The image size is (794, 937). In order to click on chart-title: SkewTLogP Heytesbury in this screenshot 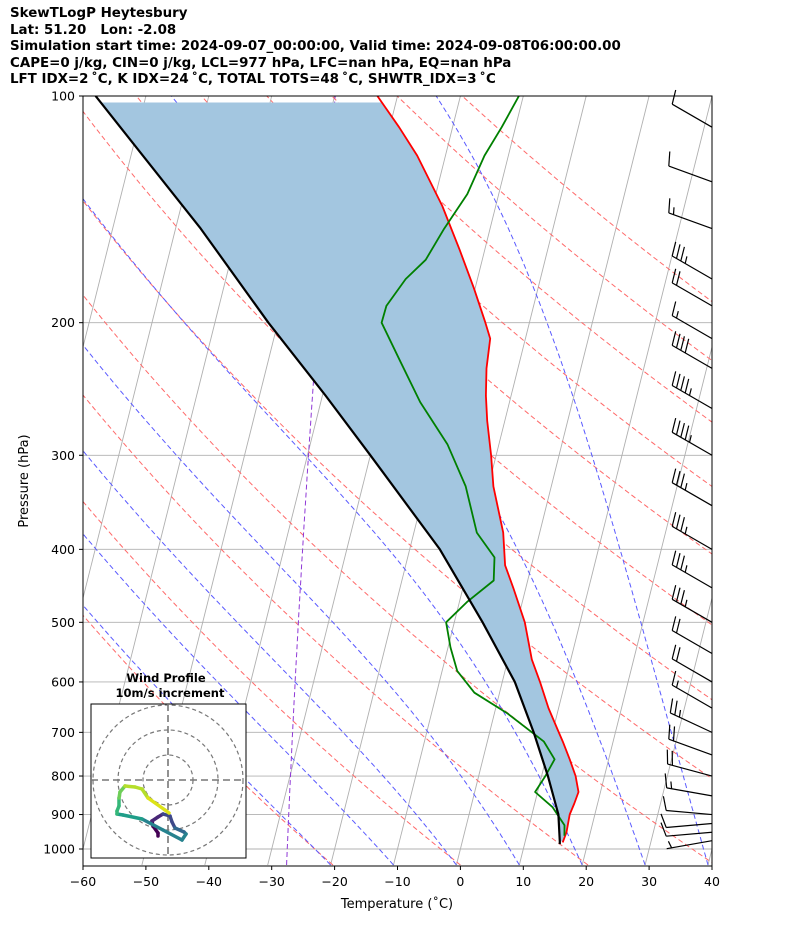, I will do `click(99, 13)`.